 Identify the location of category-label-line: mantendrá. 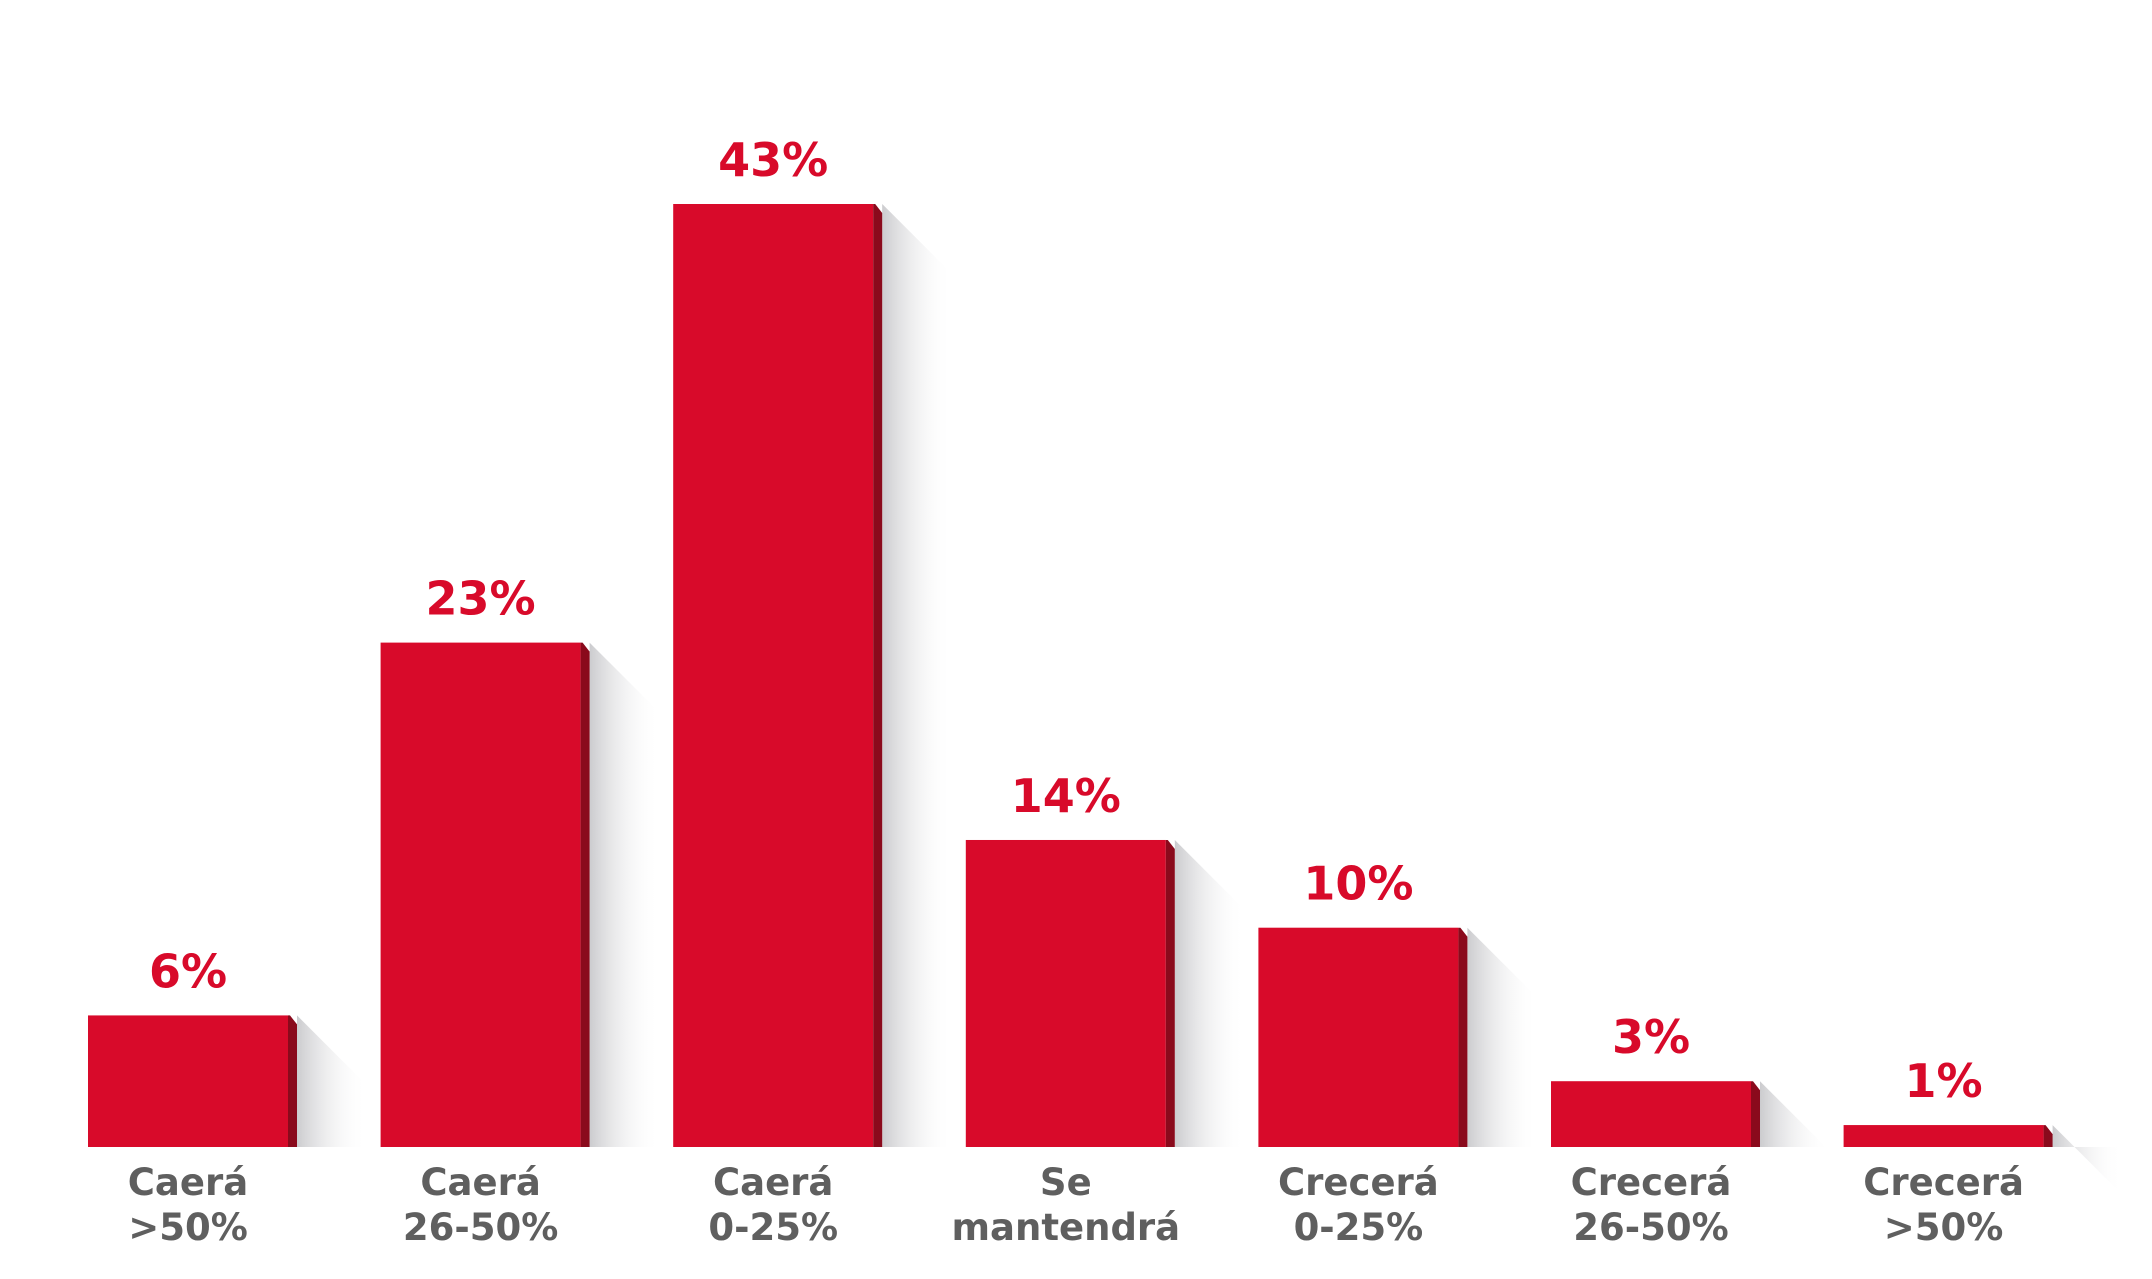
(1065, 1227).